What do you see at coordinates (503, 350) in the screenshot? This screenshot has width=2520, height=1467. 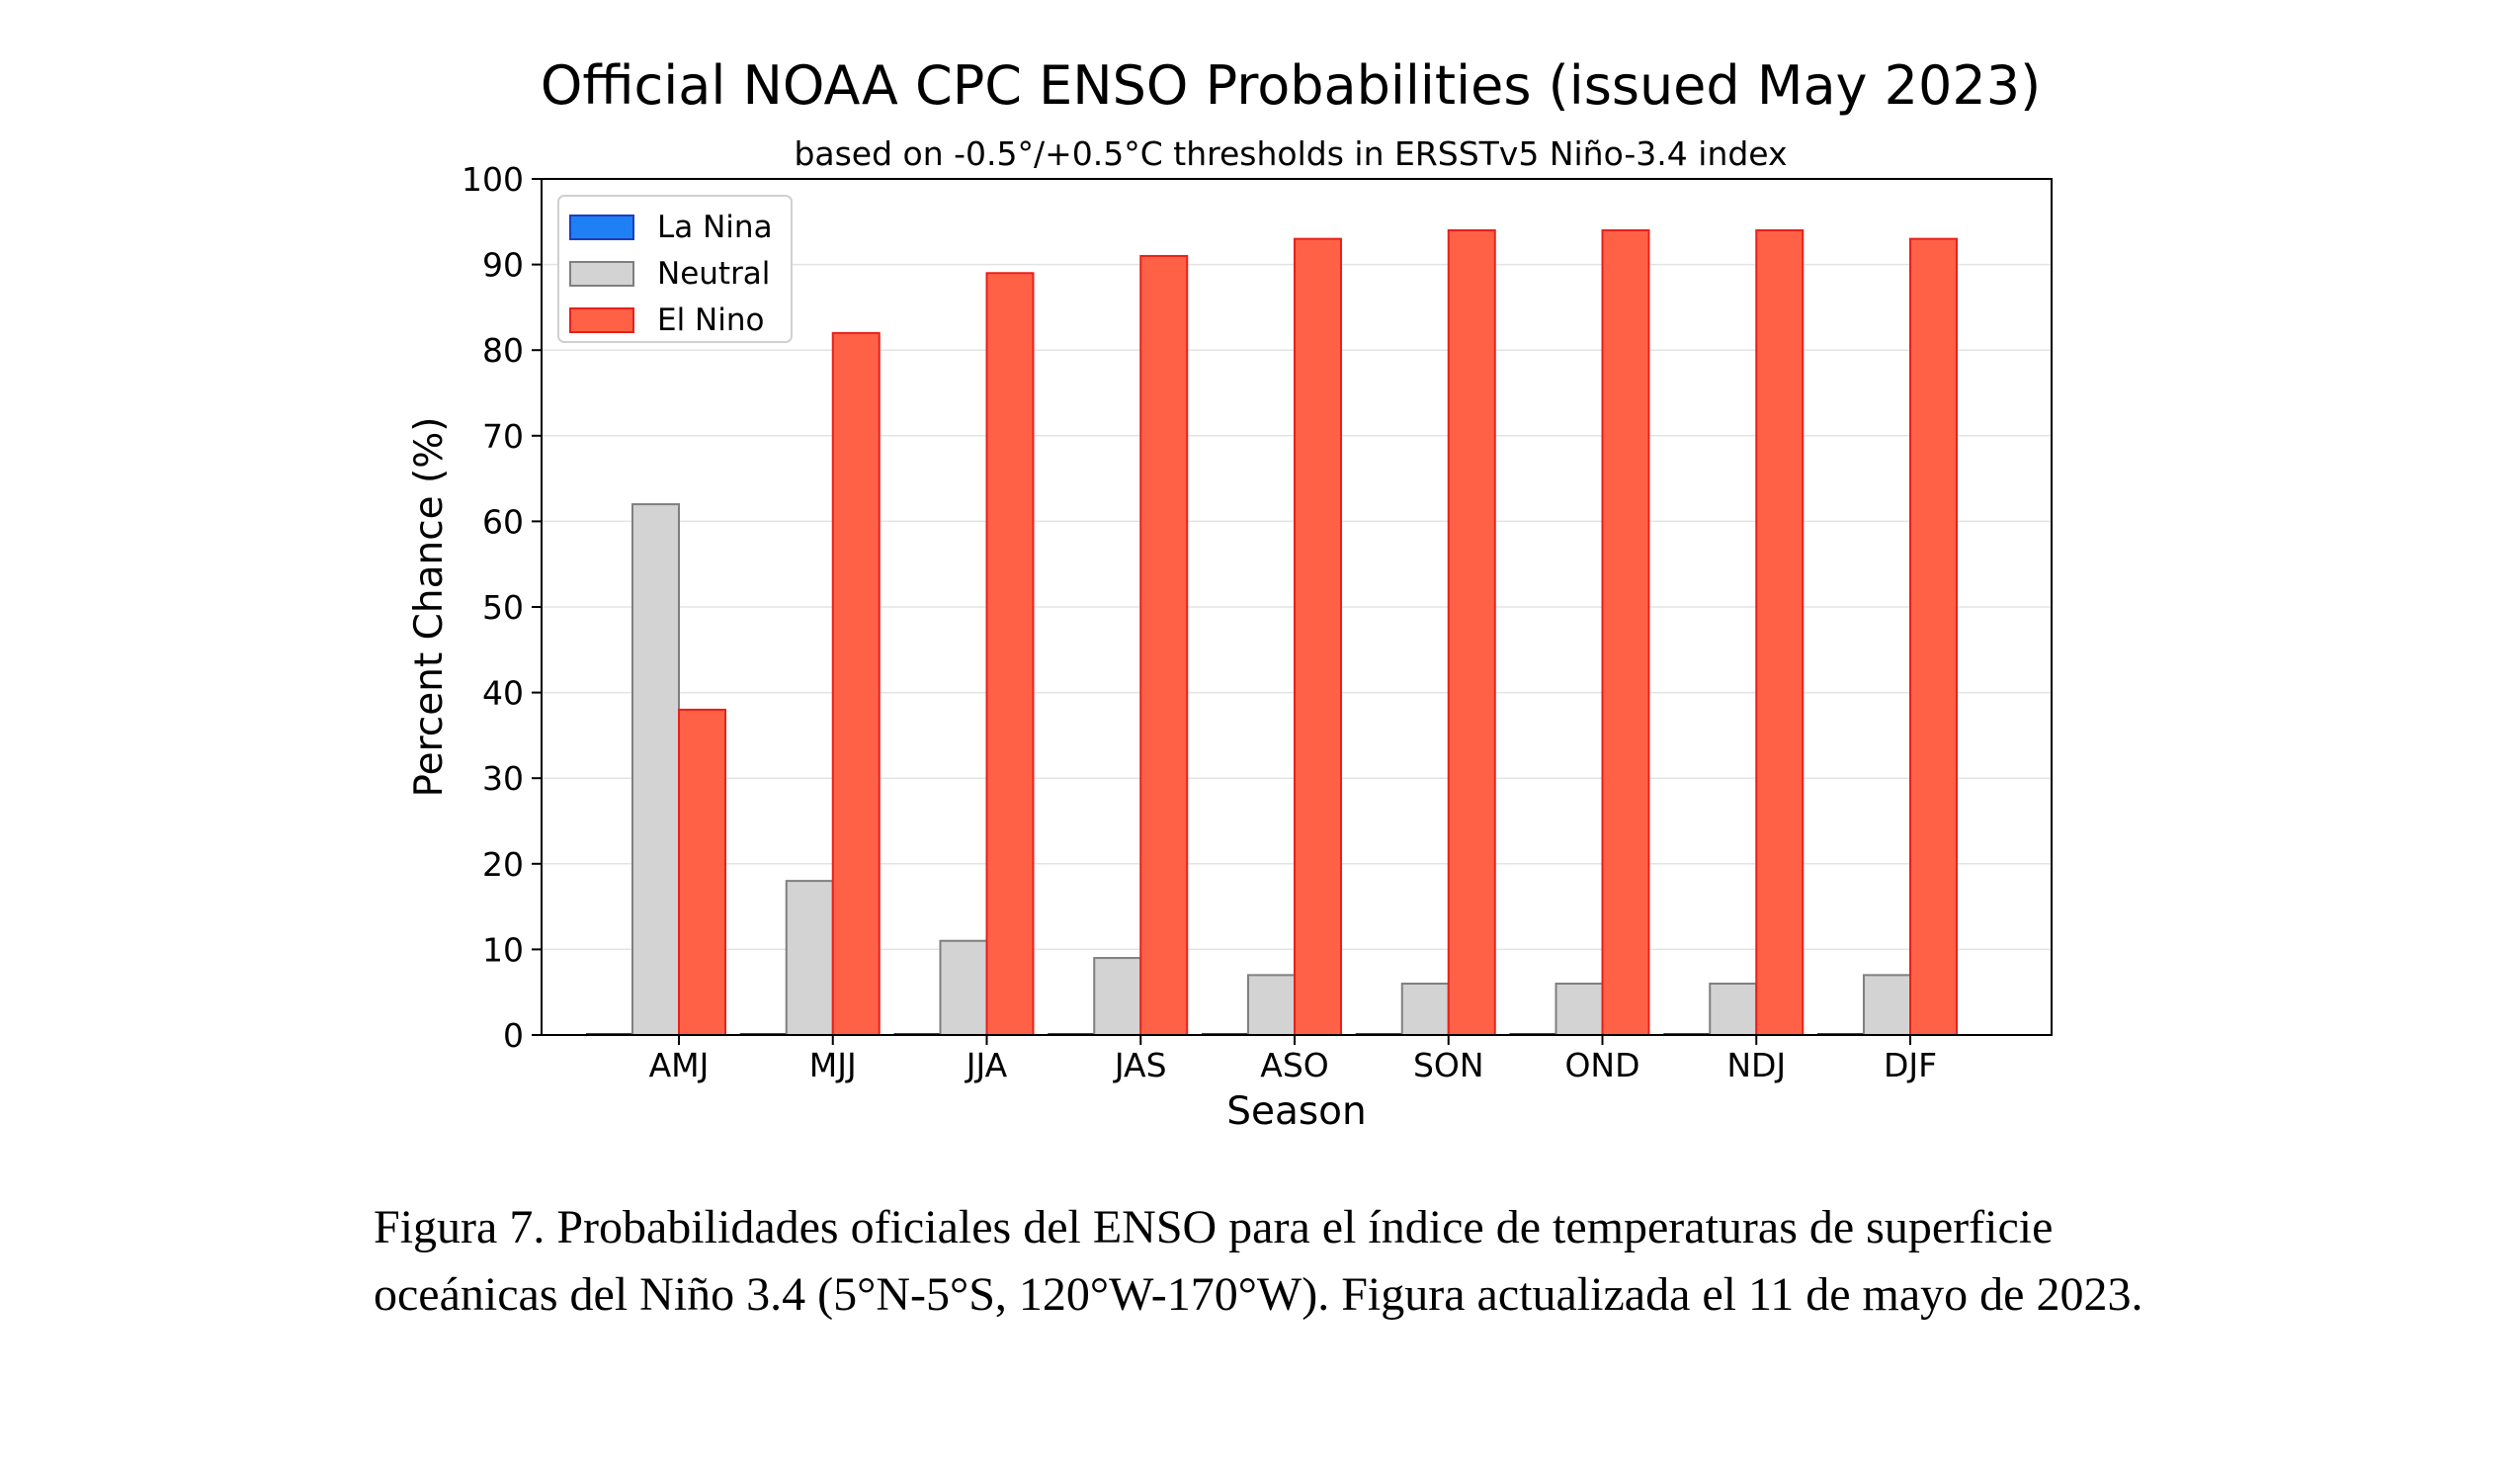 I see `y-tick-label: 80` at bounding box center [503, 350].